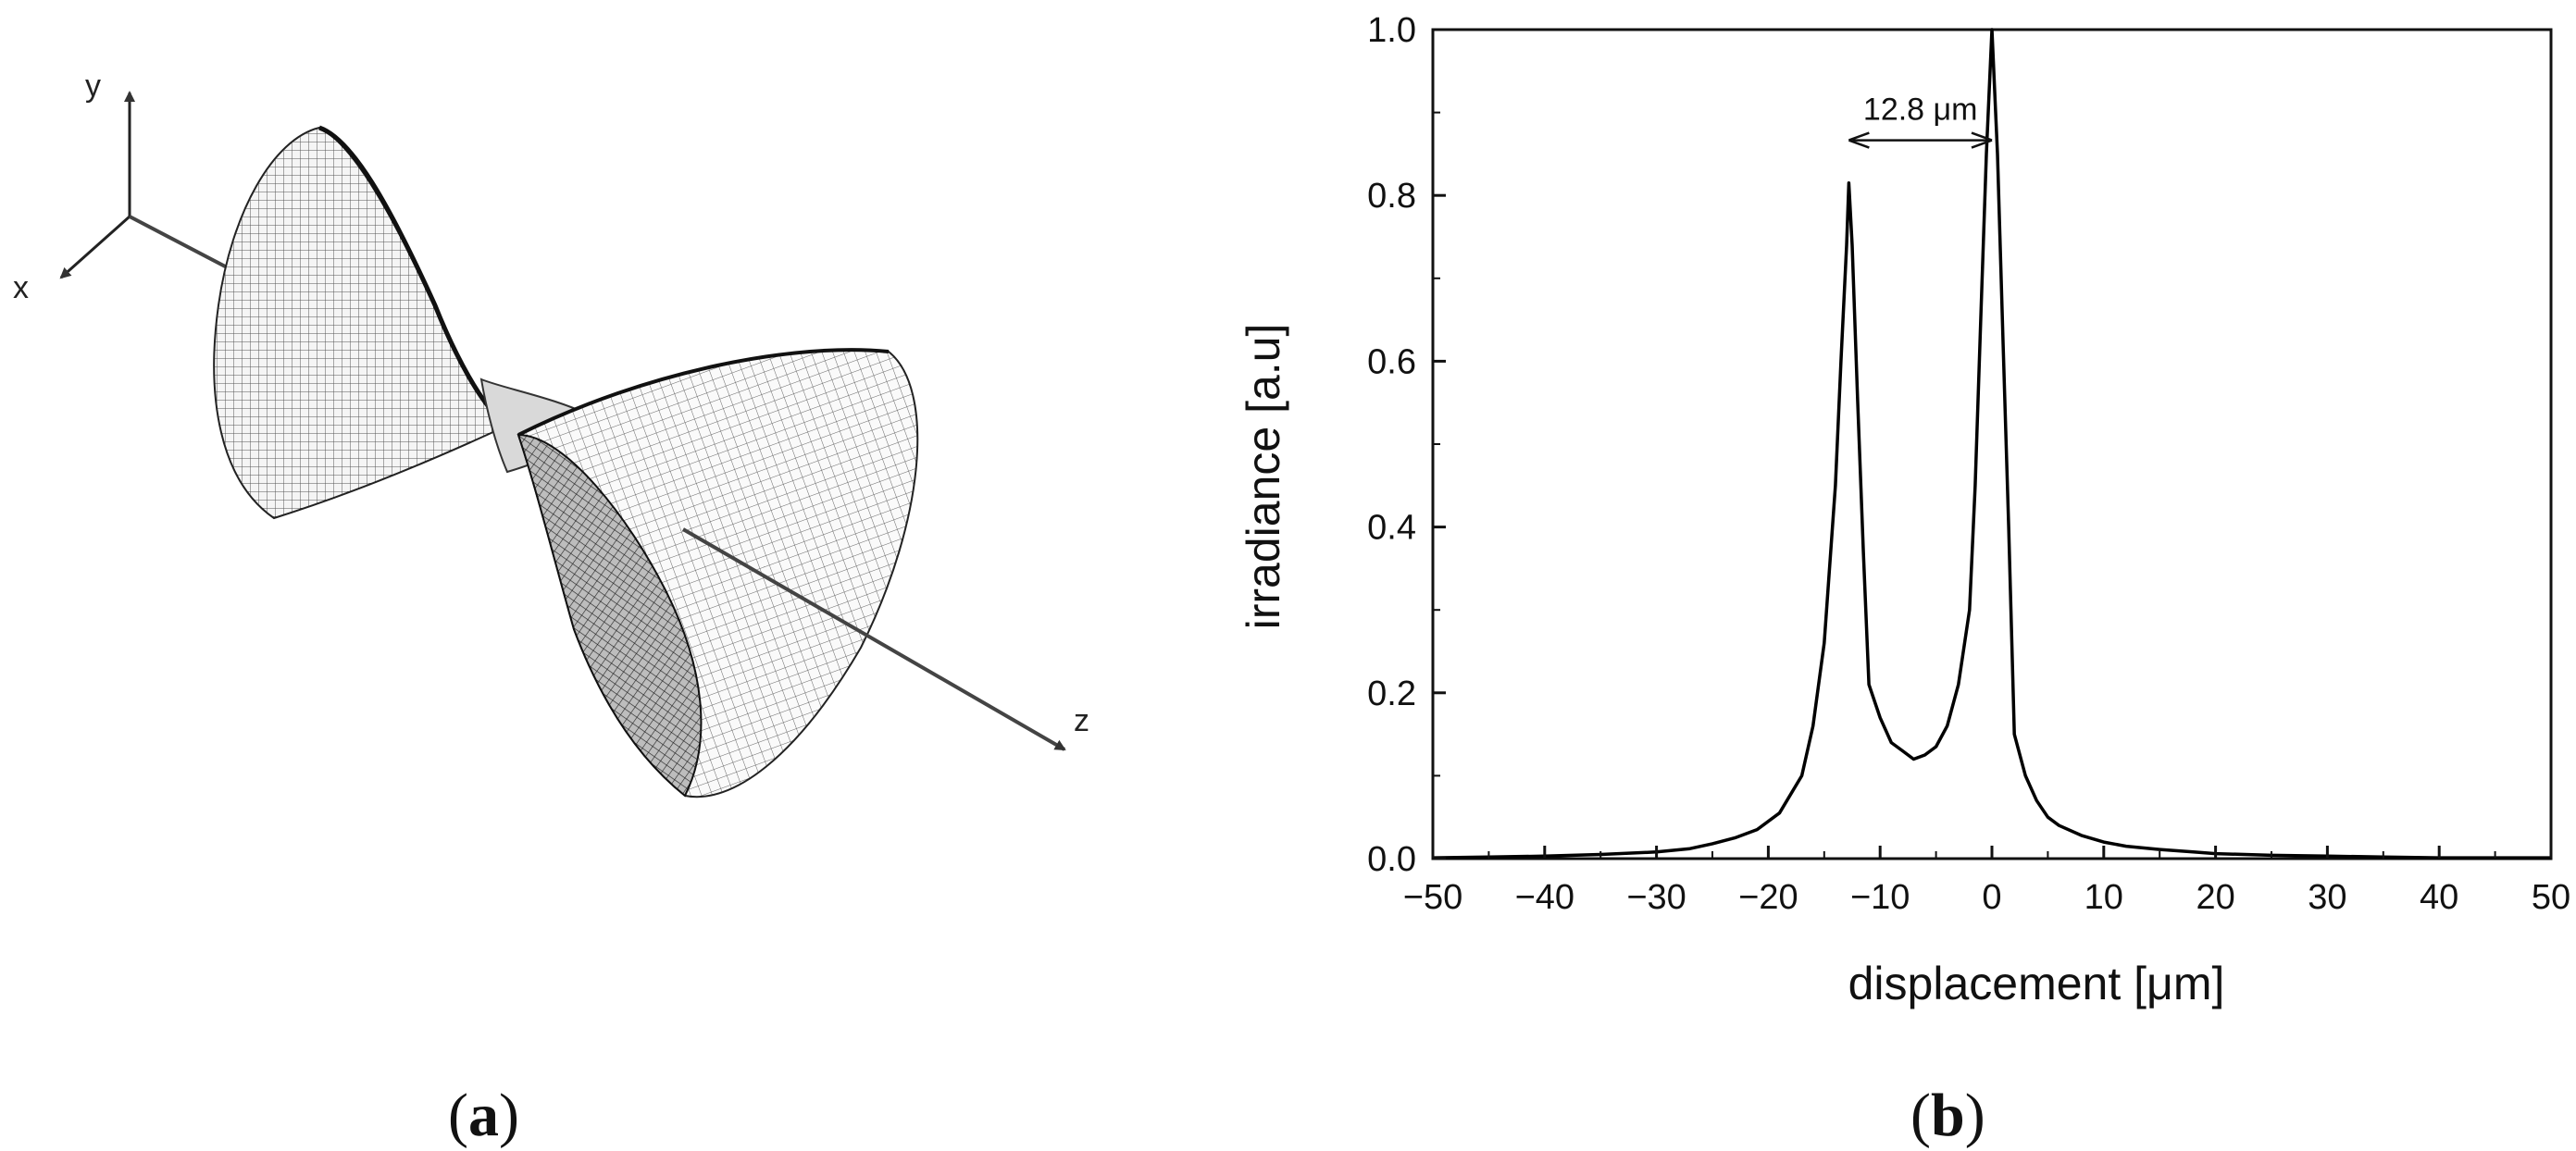 This screenshot has width=2576, height=1151. What do you see at coordinates (1920, 110) in the screenshot?
I see `annotation-label: 12.8 μm` at bounding box center [1920, 110].